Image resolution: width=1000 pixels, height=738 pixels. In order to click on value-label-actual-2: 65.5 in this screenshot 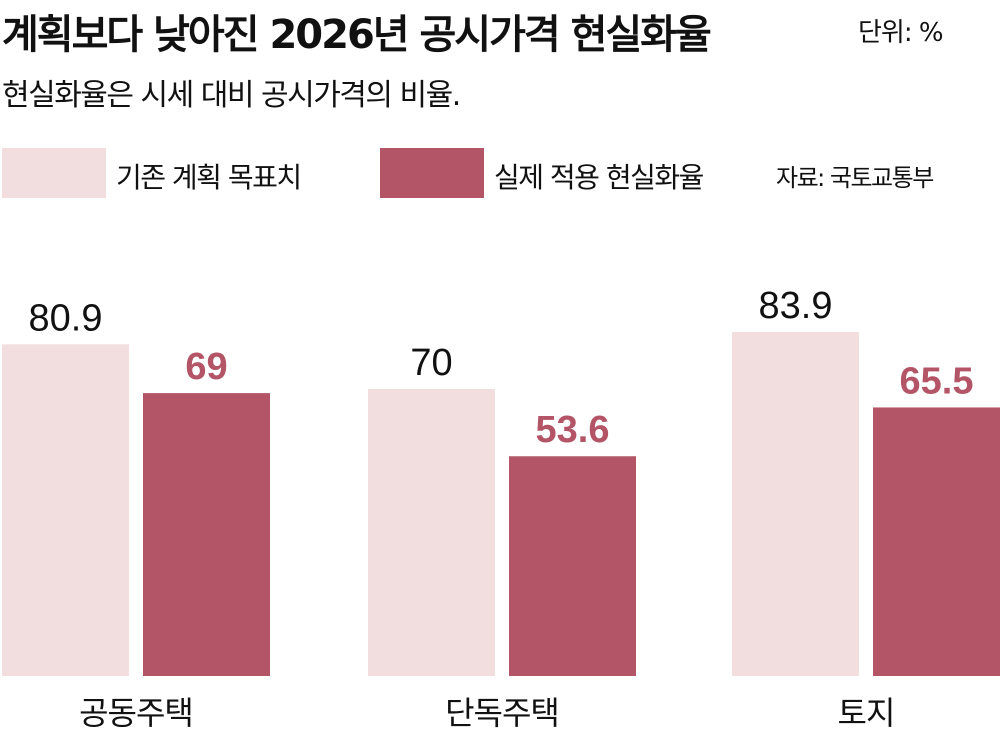, I will do `click(937, 381)`.